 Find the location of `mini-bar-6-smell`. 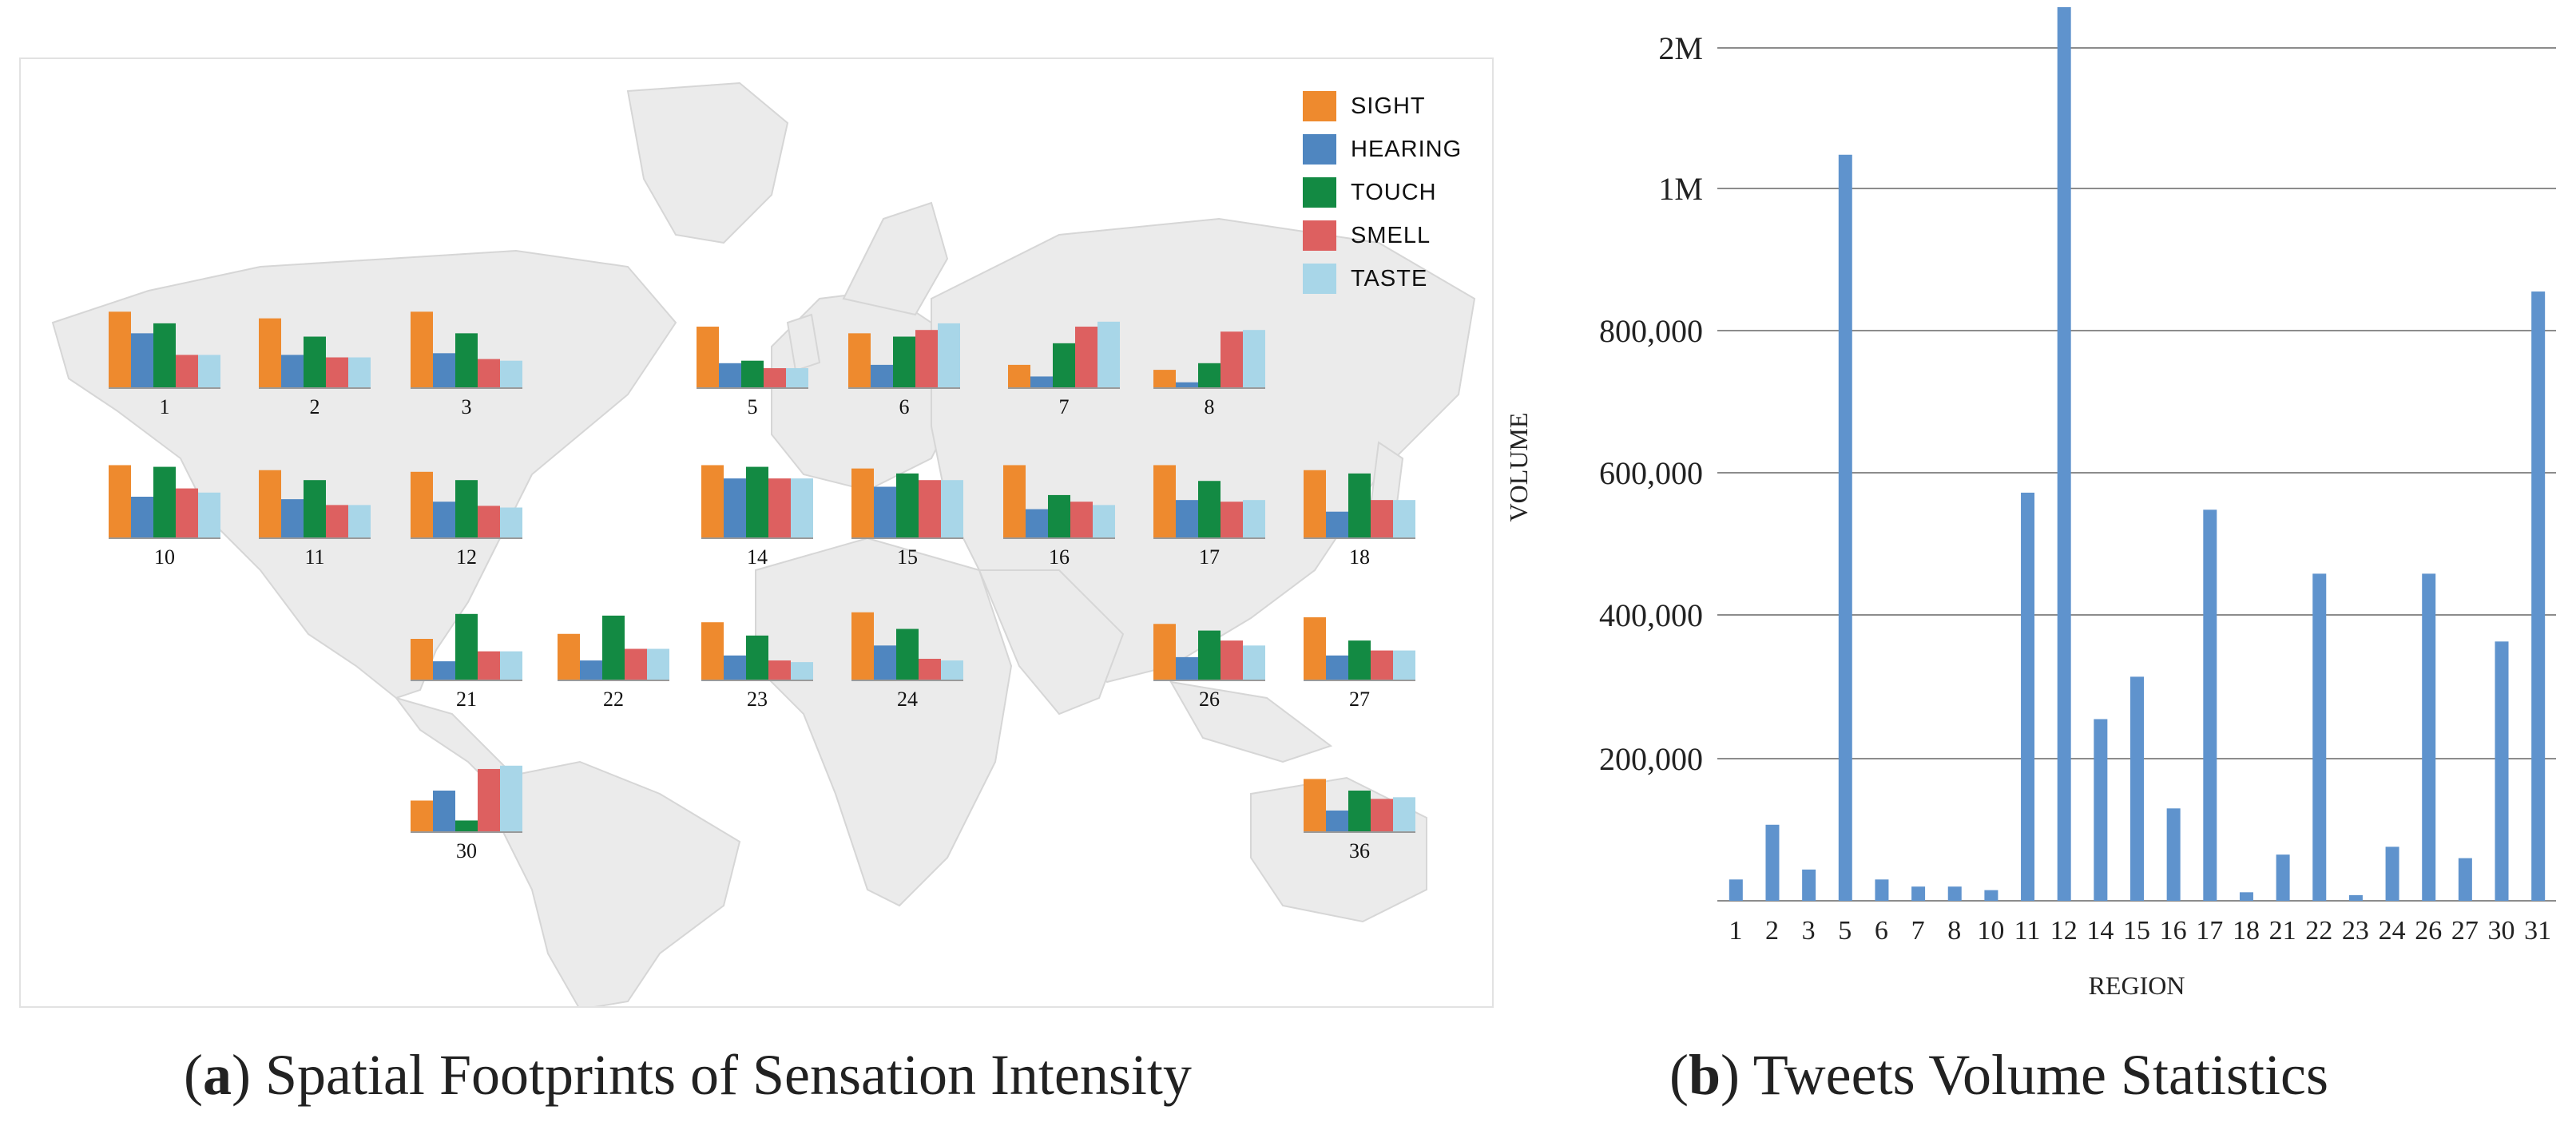

mini-bar-6-smell is located at coordinates (926, 359).